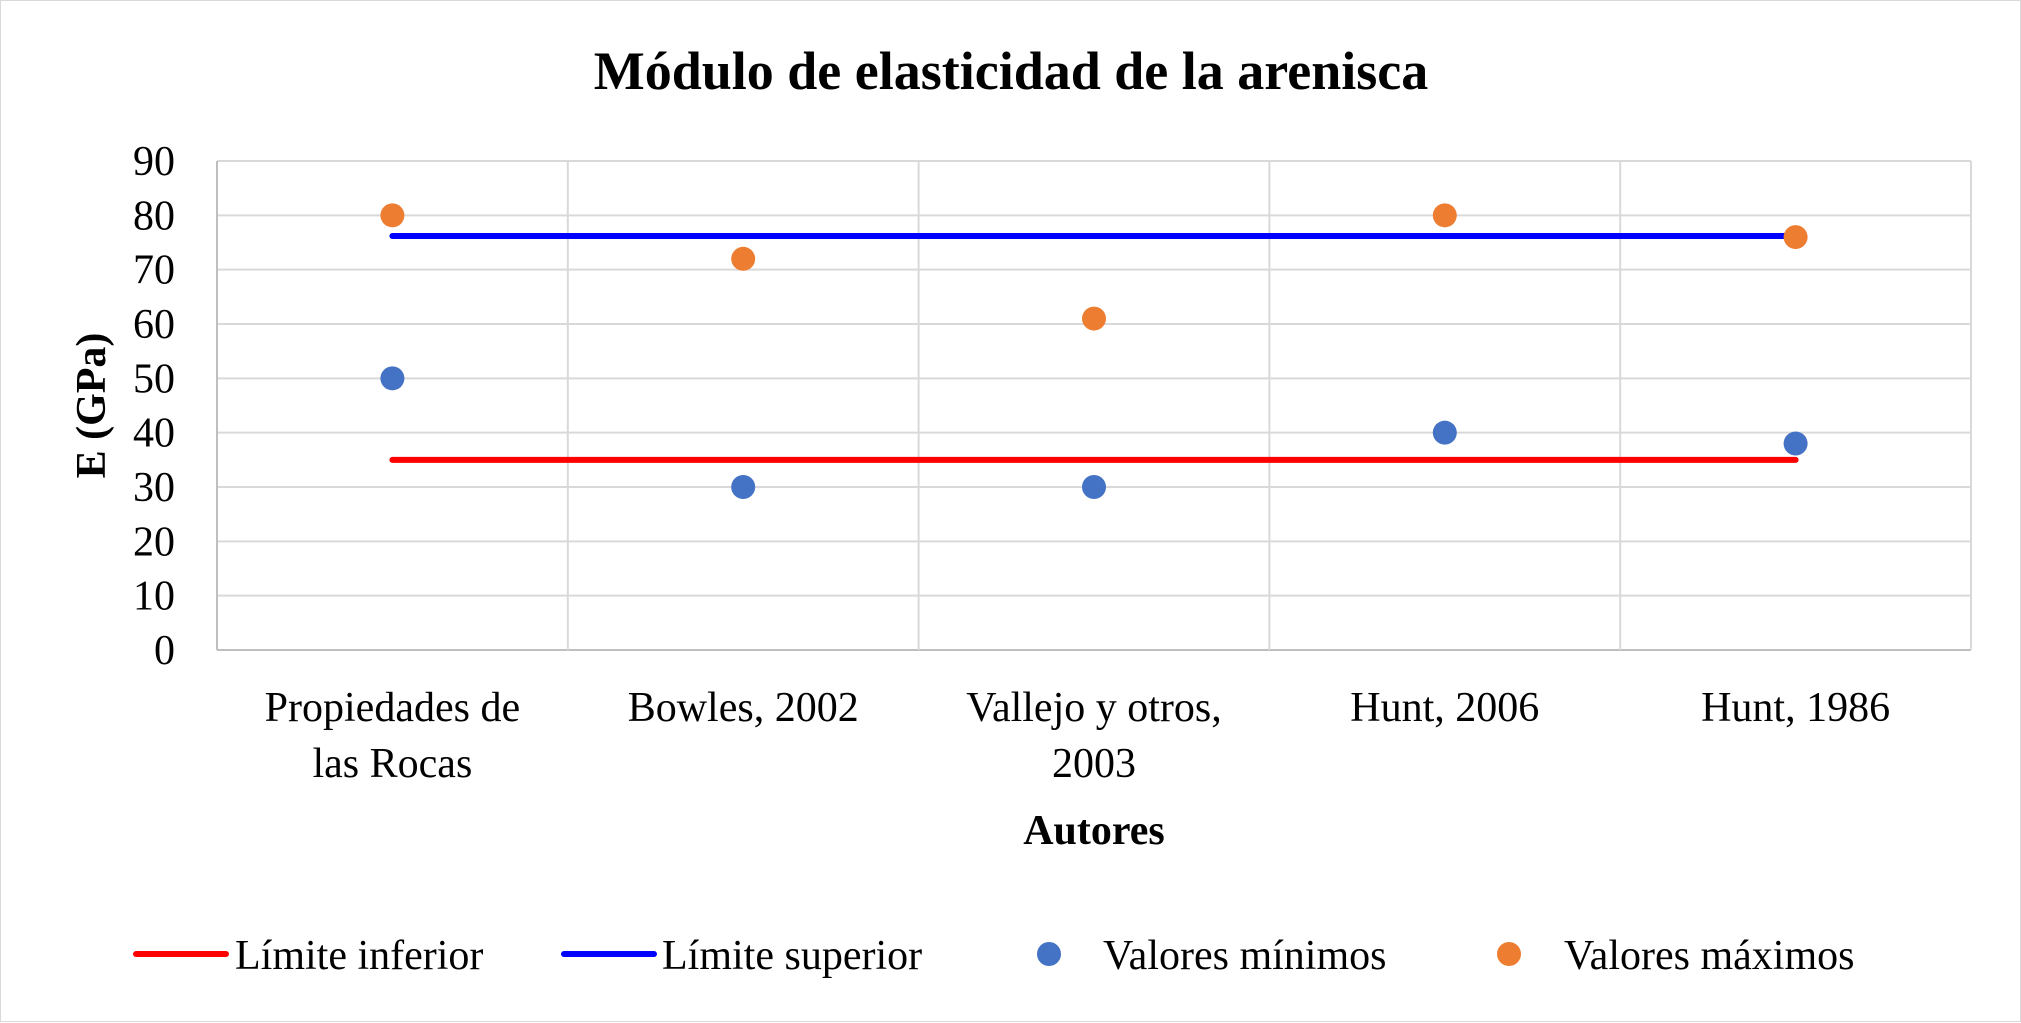 This screenshot has width=2021, height=1023. What do you see at coordinates (1244, 956) in the screenshot?
I see `legend-entry-label: Valores mínimos` at bounding box center [1244, 956].